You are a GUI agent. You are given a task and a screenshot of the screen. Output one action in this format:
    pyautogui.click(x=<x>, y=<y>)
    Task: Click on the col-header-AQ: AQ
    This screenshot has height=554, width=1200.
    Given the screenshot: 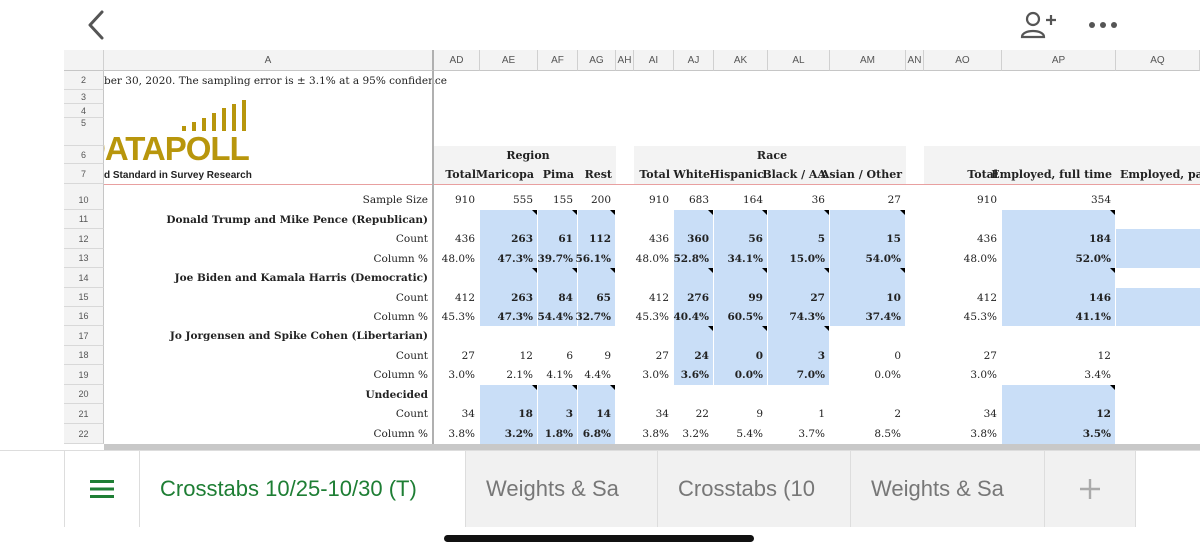 What is the action you would take?
    pyautogui.click(x=1158, y=60)
    